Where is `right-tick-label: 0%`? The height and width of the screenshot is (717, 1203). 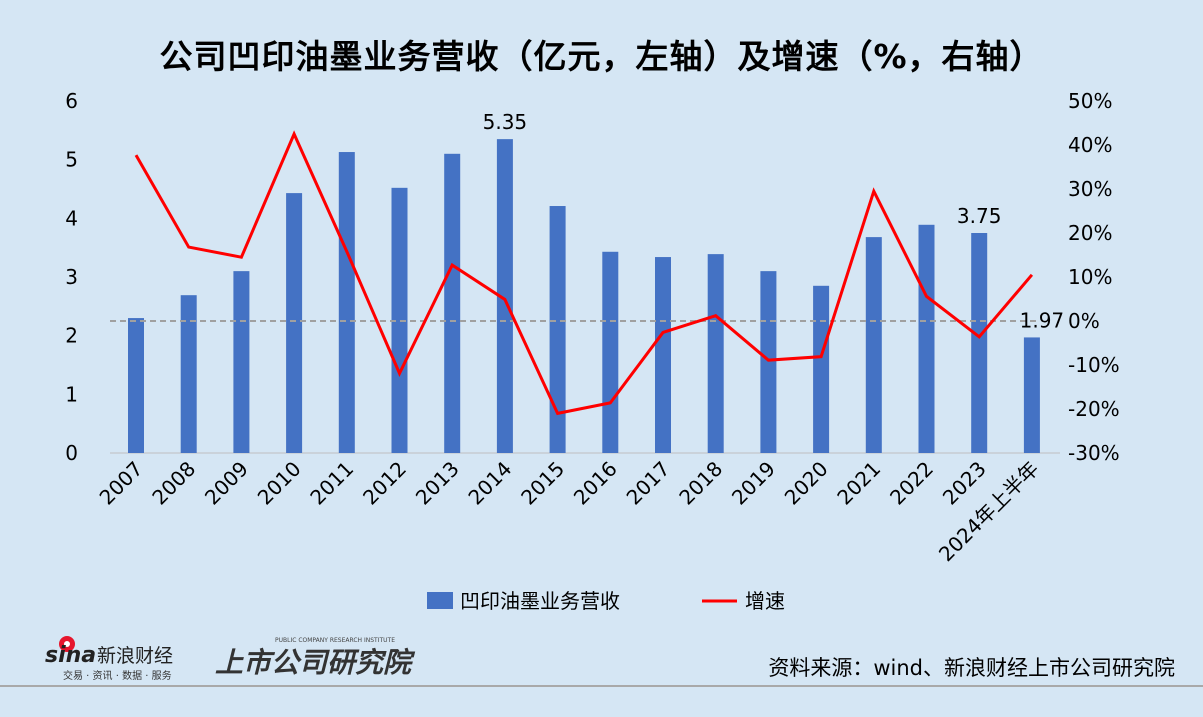
right-tick-label: 0% is located at coordinates (1084, 321).